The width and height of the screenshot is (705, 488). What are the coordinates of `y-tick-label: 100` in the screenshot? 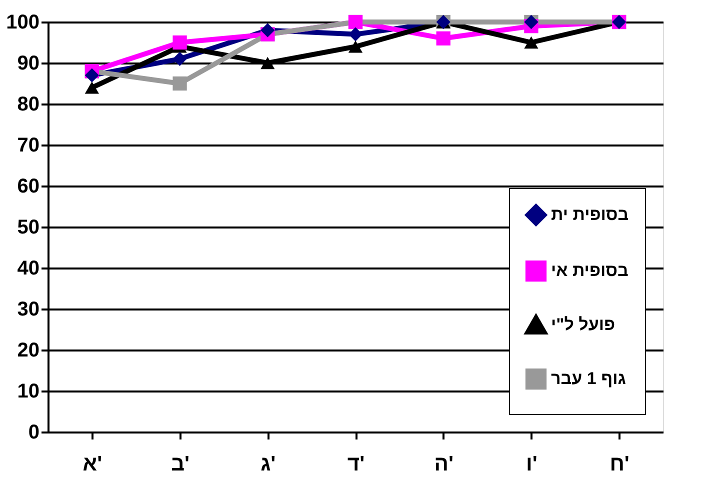 It's located at (23, 23).